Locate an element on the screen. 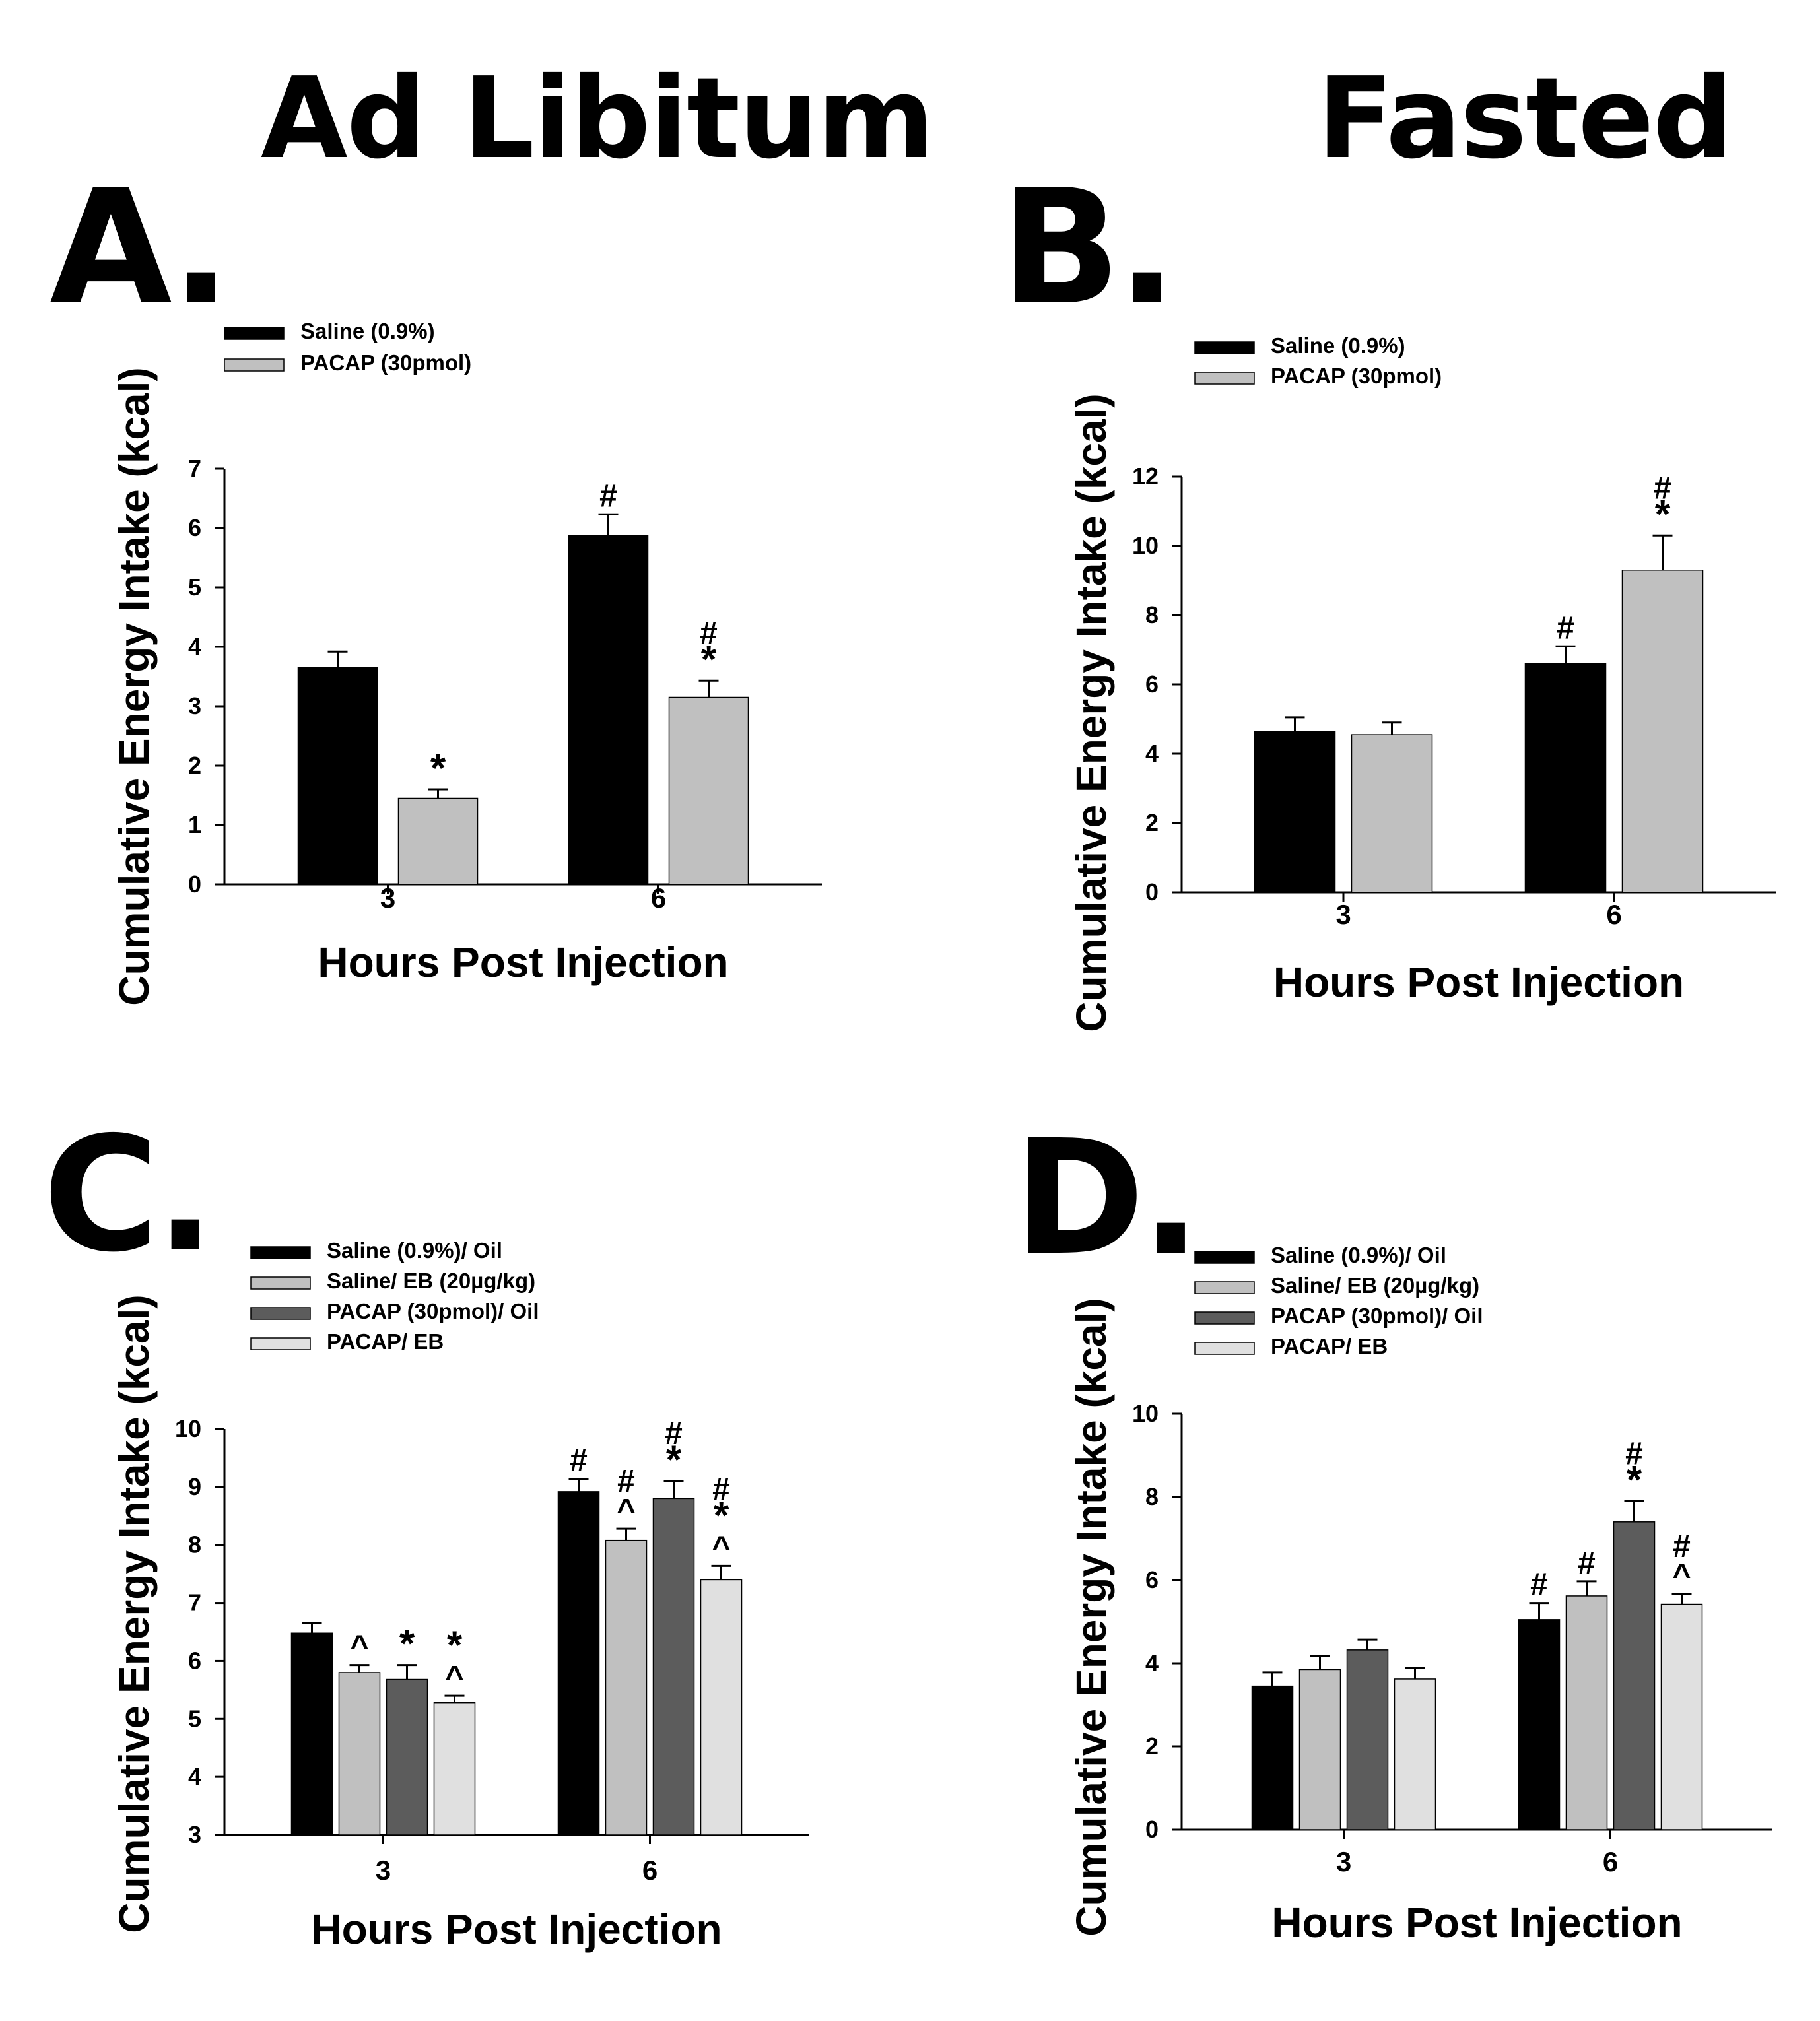 Image resolution: width=1820 pixels, height=2021 pixels. y-tick-label: 12 is located at coordinates (1145, 476).